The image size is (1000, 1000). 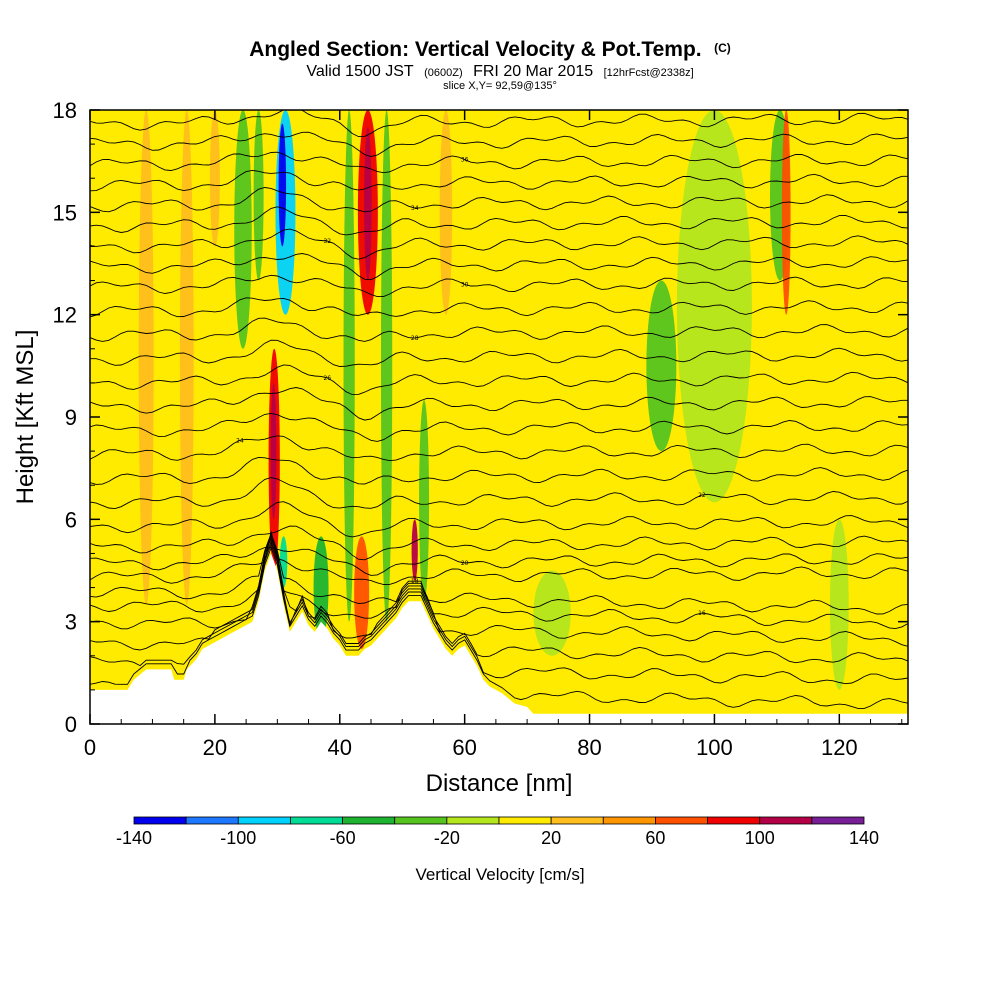 I want to click on theta-contour-label: 34, so click(x=415, y=208).